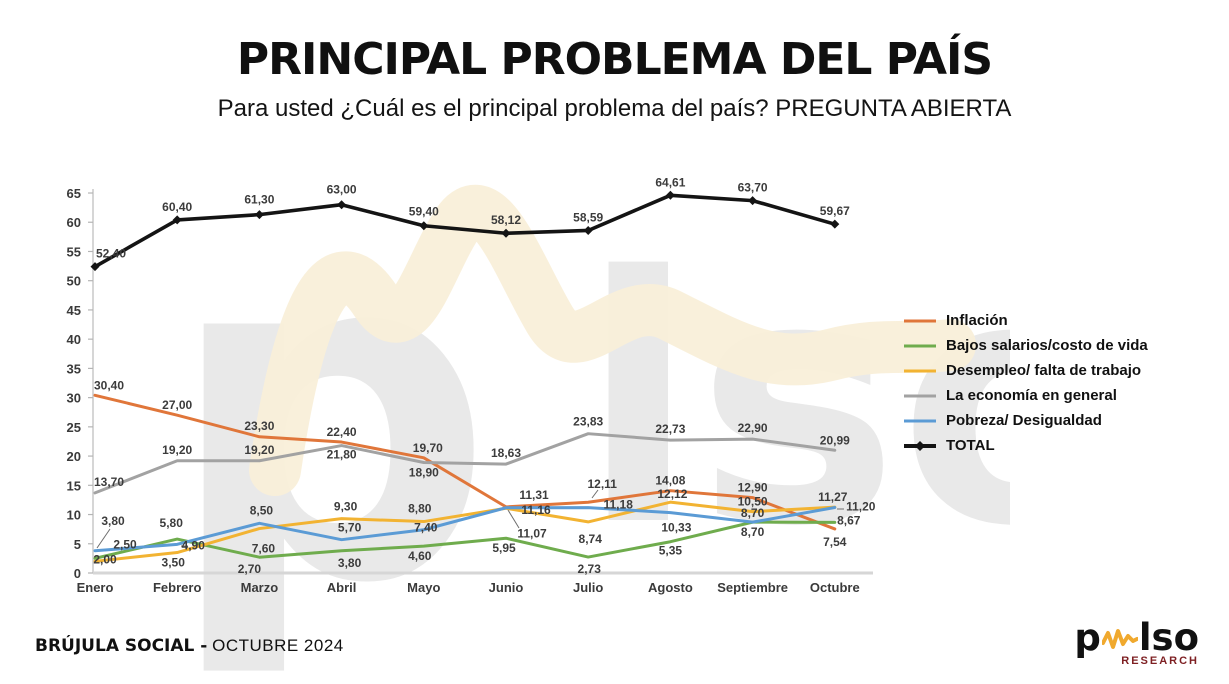 The image size is (1229, 684). Describe the element at coordinates (1025, 445) in the screenshot. I see `legend-item-6: TOTAL` at that location.